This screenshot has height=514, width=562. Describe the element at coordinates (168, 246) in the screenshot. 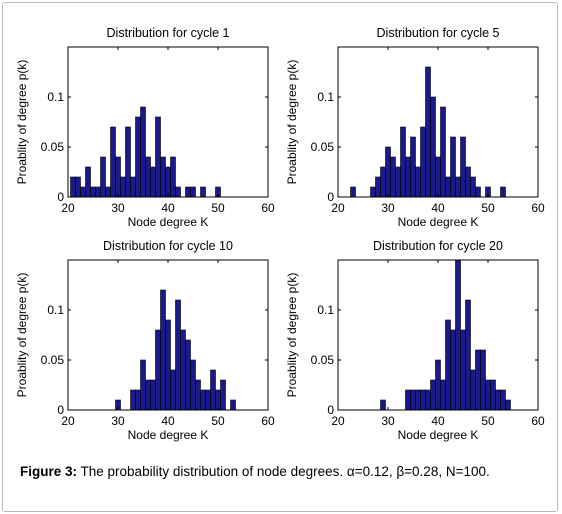

I see `chart-title: Distribution for cycle 10` at that location.